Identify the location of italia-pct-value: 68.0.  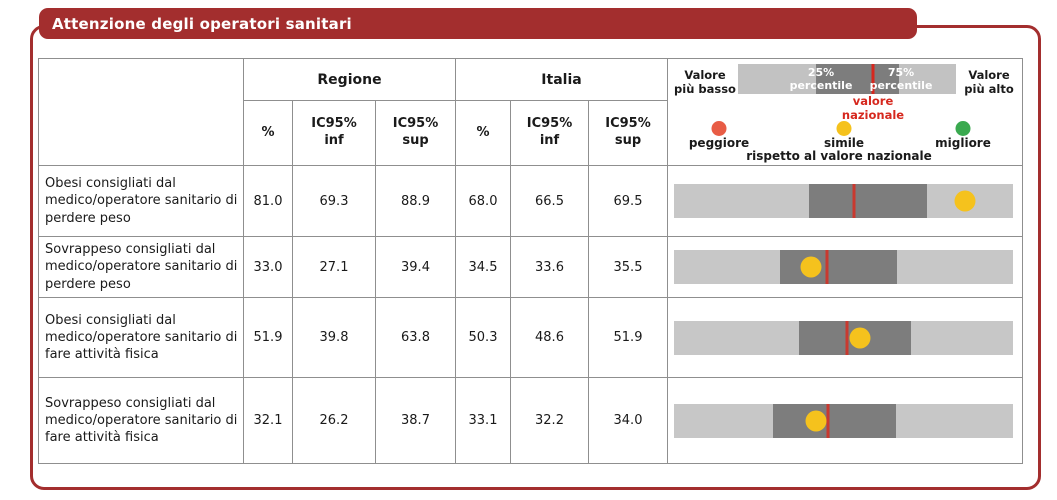
(483, 201).